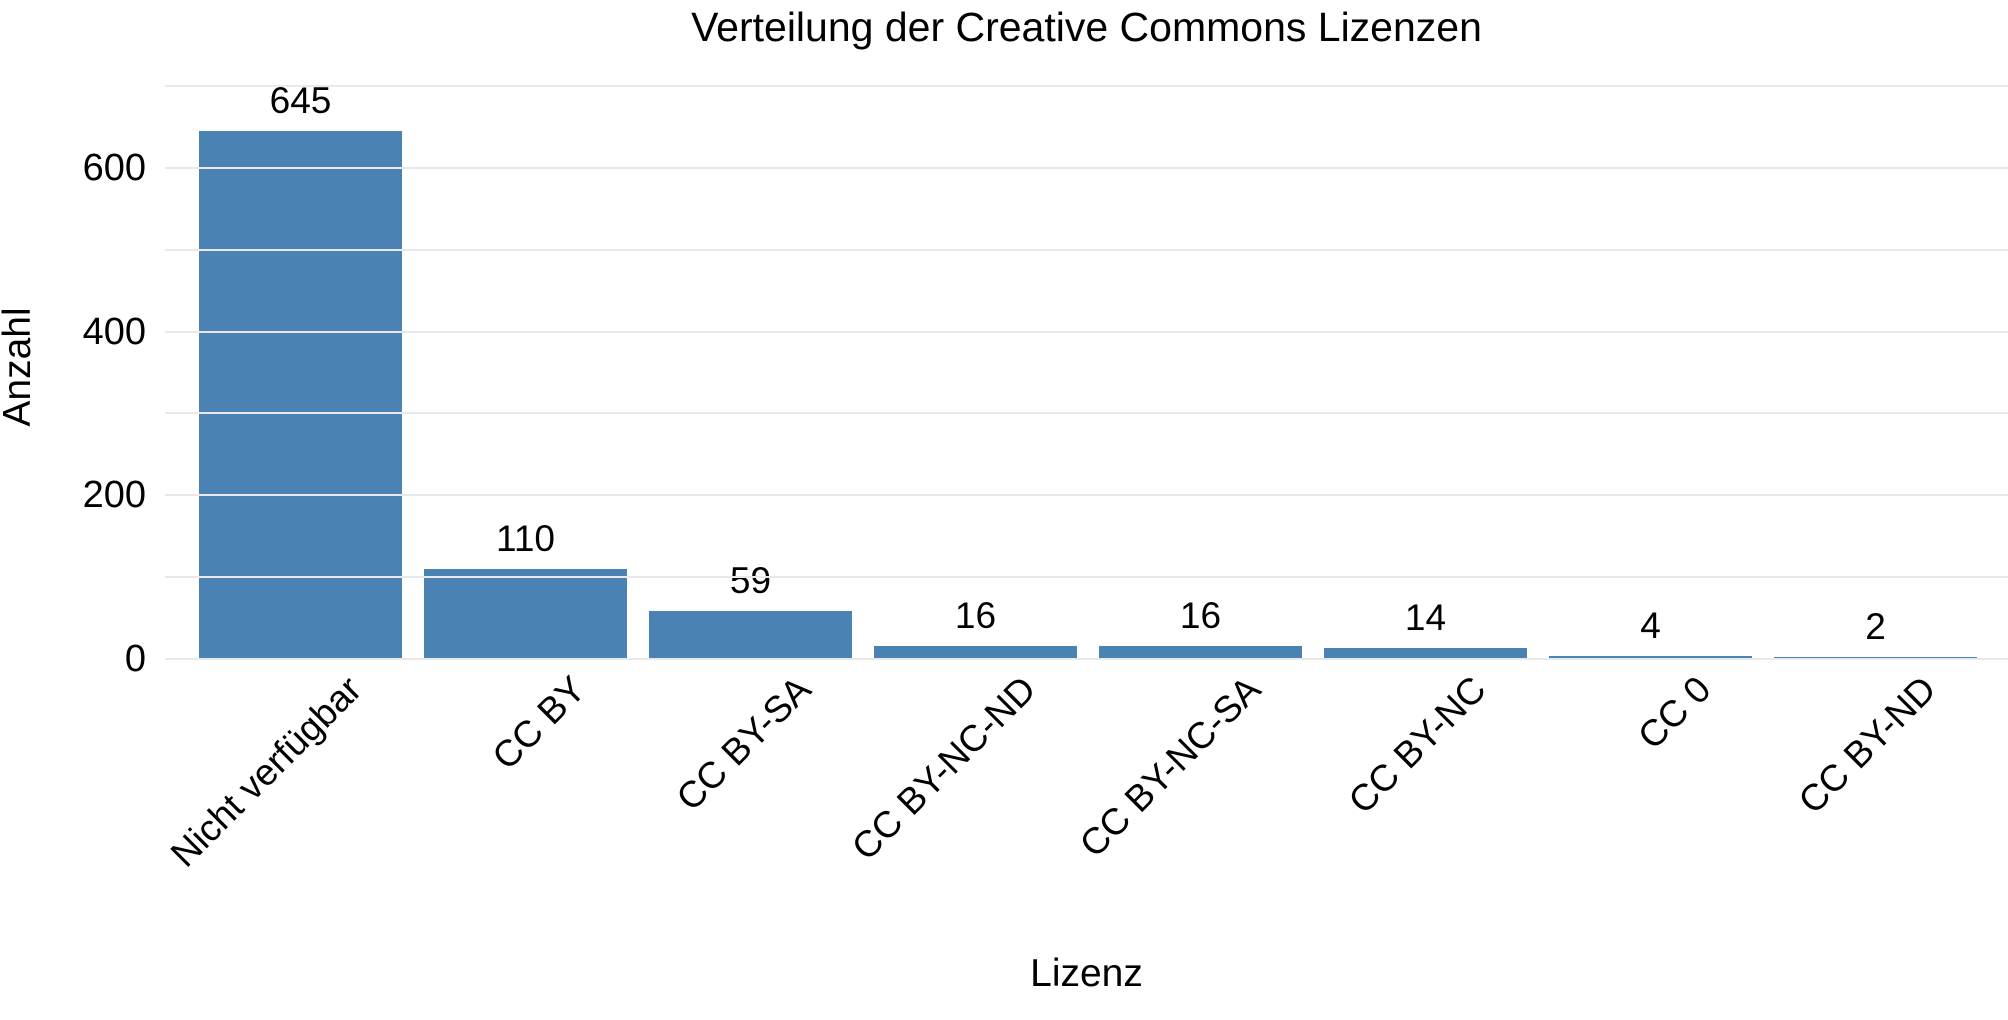  Describe the element at coordinates (975, 652) in the screenshot. I see `bar-cc-by-nc-nd` at that location.